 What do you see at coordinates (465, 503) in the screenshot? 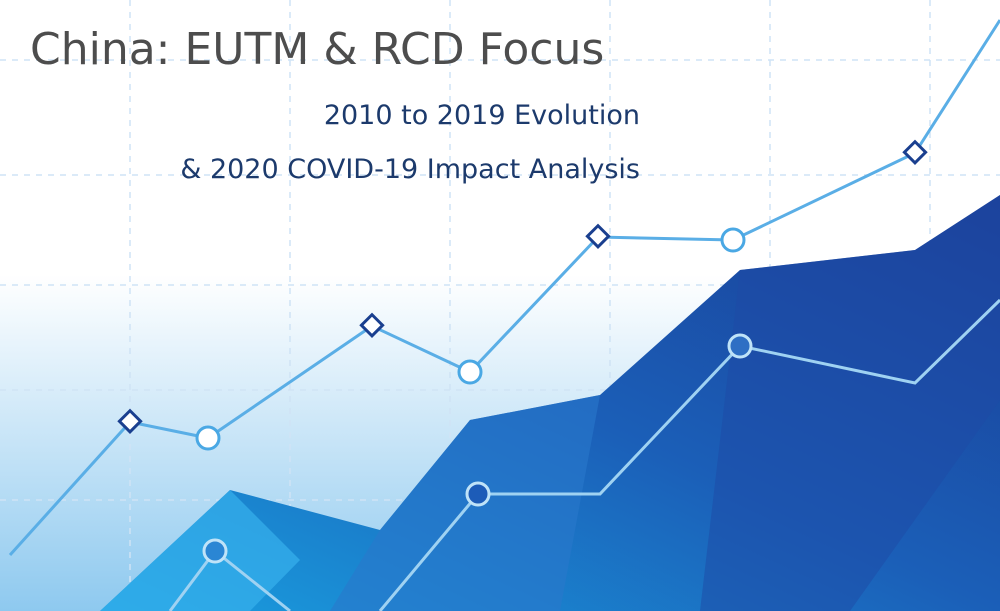
I see `facet` at bounding box center [465, 503].